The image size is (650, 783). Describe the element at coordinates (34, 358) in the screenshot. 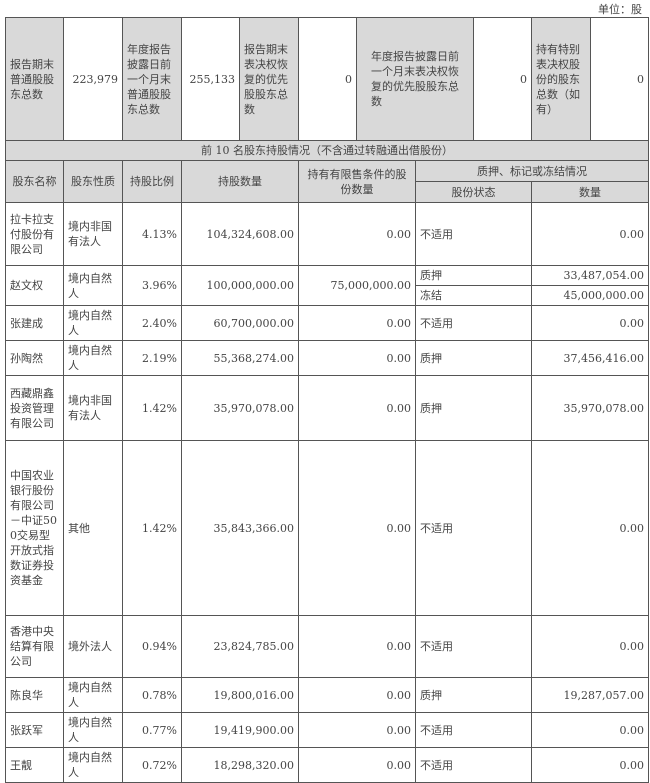

I see `shareholder-name: 孙陶然` at that location.